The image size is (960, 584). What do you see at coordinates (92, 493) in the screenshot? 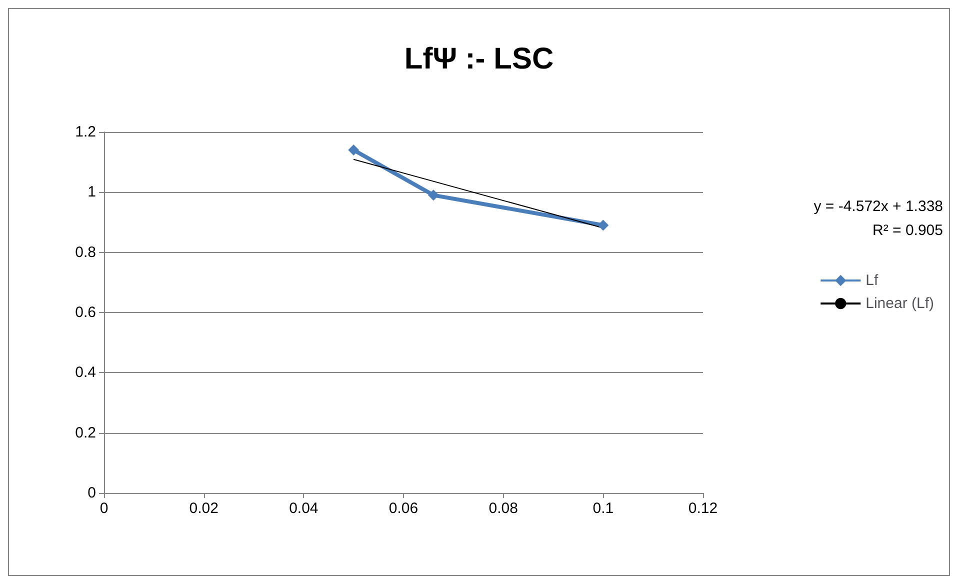
I see `y-tick-label: 0` at bounding box center [92, 493].